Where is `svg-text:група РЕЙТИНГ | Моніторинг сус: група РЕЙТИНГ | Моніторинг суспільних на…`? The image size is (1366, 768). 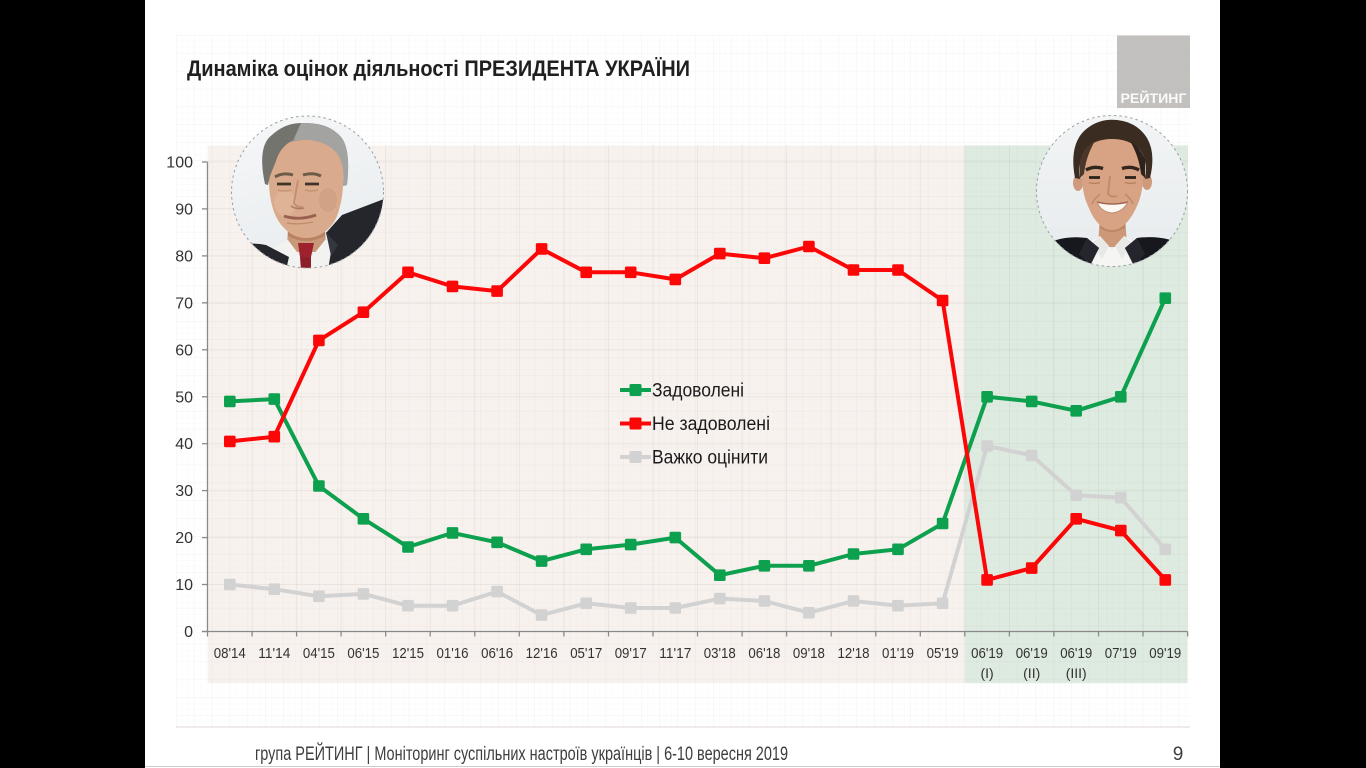 svg-text:група РЕЙТИНГ | Моніторинг сус: група РЕЙТИНГ | Моніторинг суспільних на… is located at coordinates (521, 754).